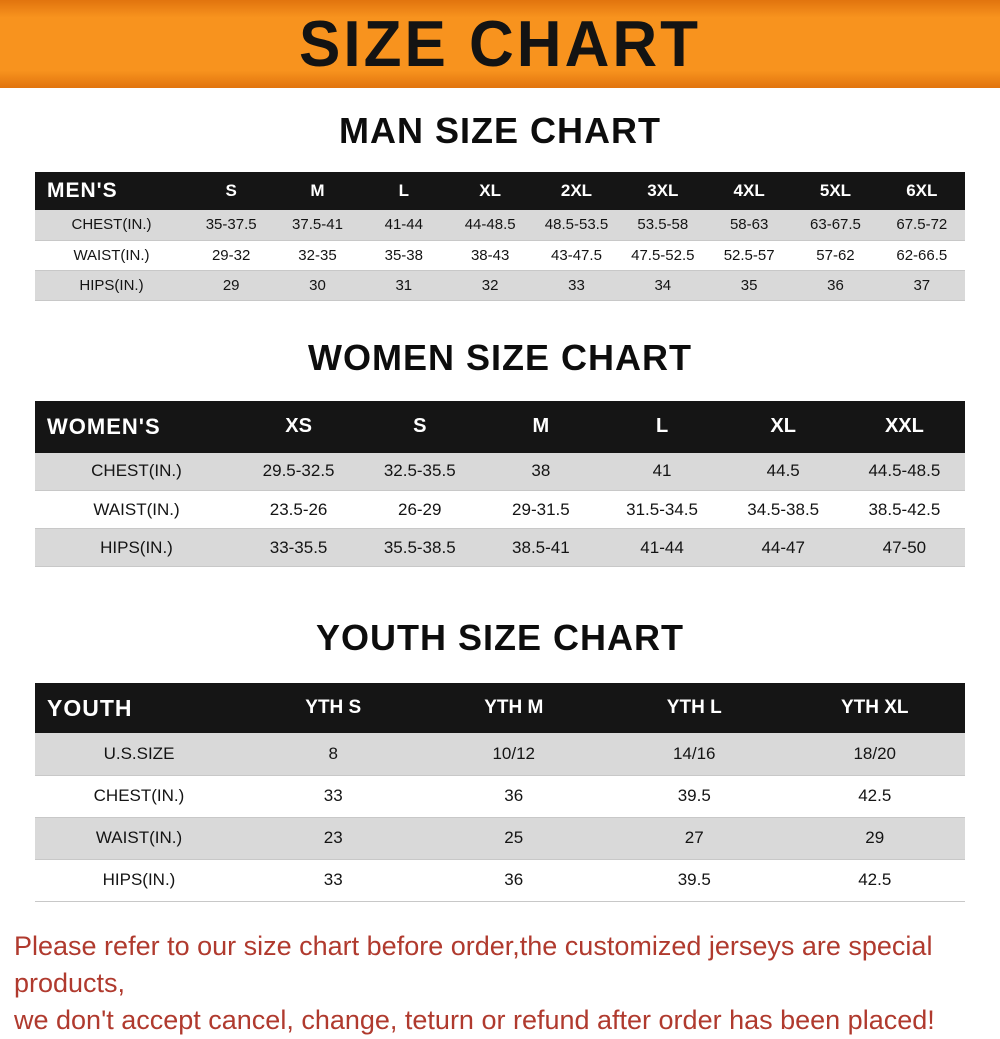  I want to click on value-cell: 52.5-57, so click(749, 255).